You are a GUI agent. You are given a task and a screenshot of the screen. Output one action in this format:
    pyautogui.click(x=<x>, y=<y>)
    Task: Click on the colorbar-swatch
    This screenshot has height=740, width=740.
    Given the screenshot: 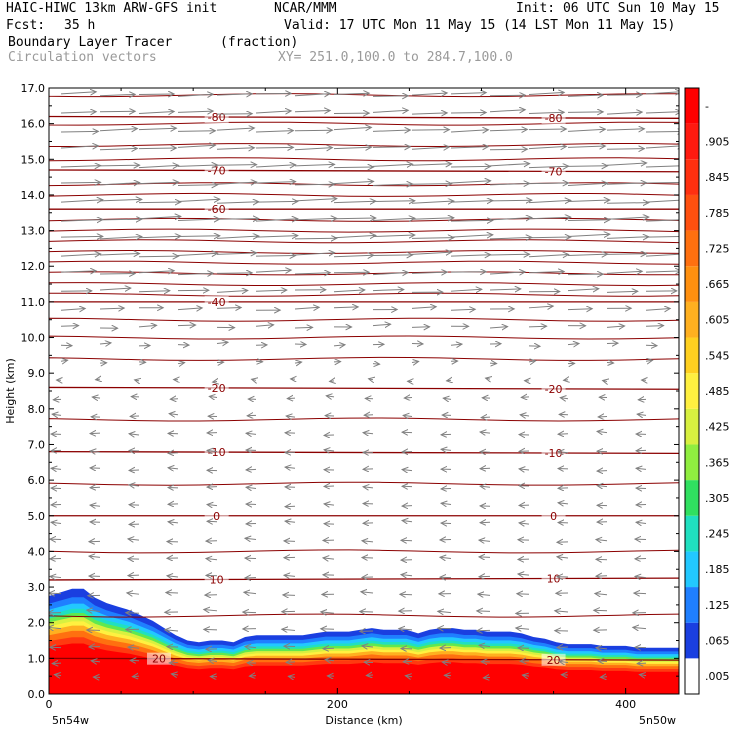 What is the action you would take?
    pyautogui.click(x=692, y=640)
    